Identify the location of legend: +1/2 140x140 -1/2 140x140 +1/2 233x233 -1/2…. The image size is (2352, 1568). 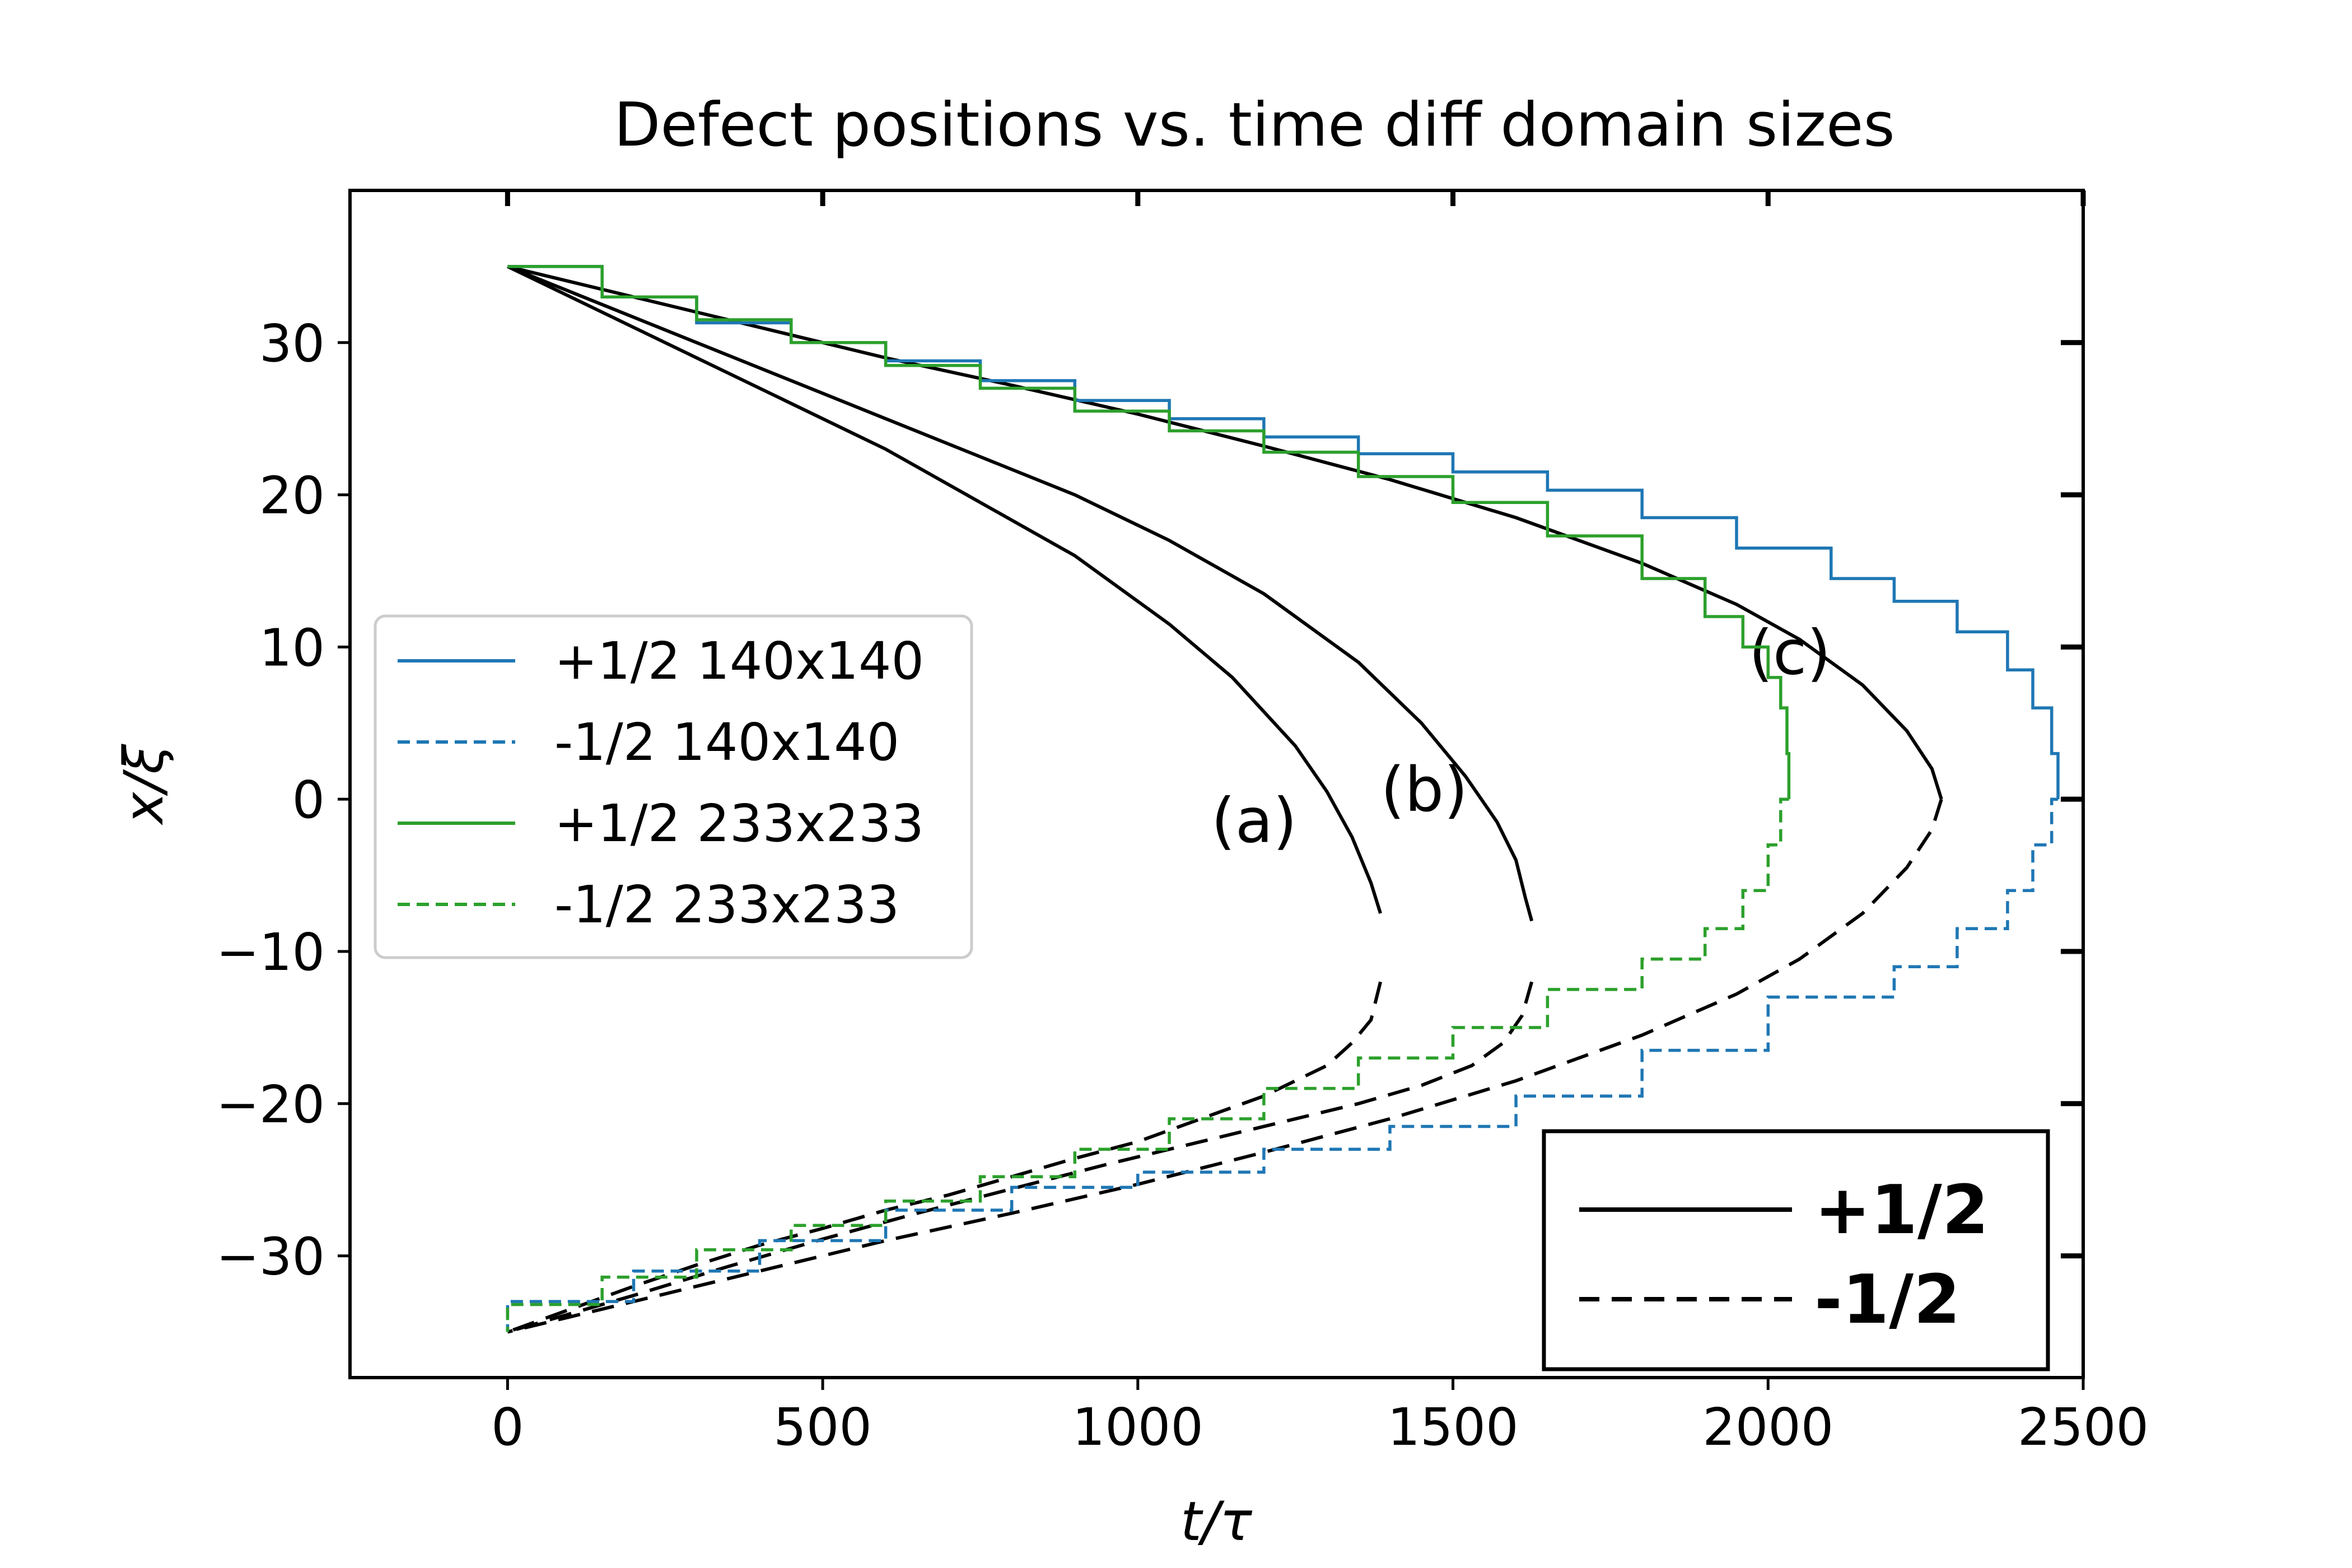
(674, 787).